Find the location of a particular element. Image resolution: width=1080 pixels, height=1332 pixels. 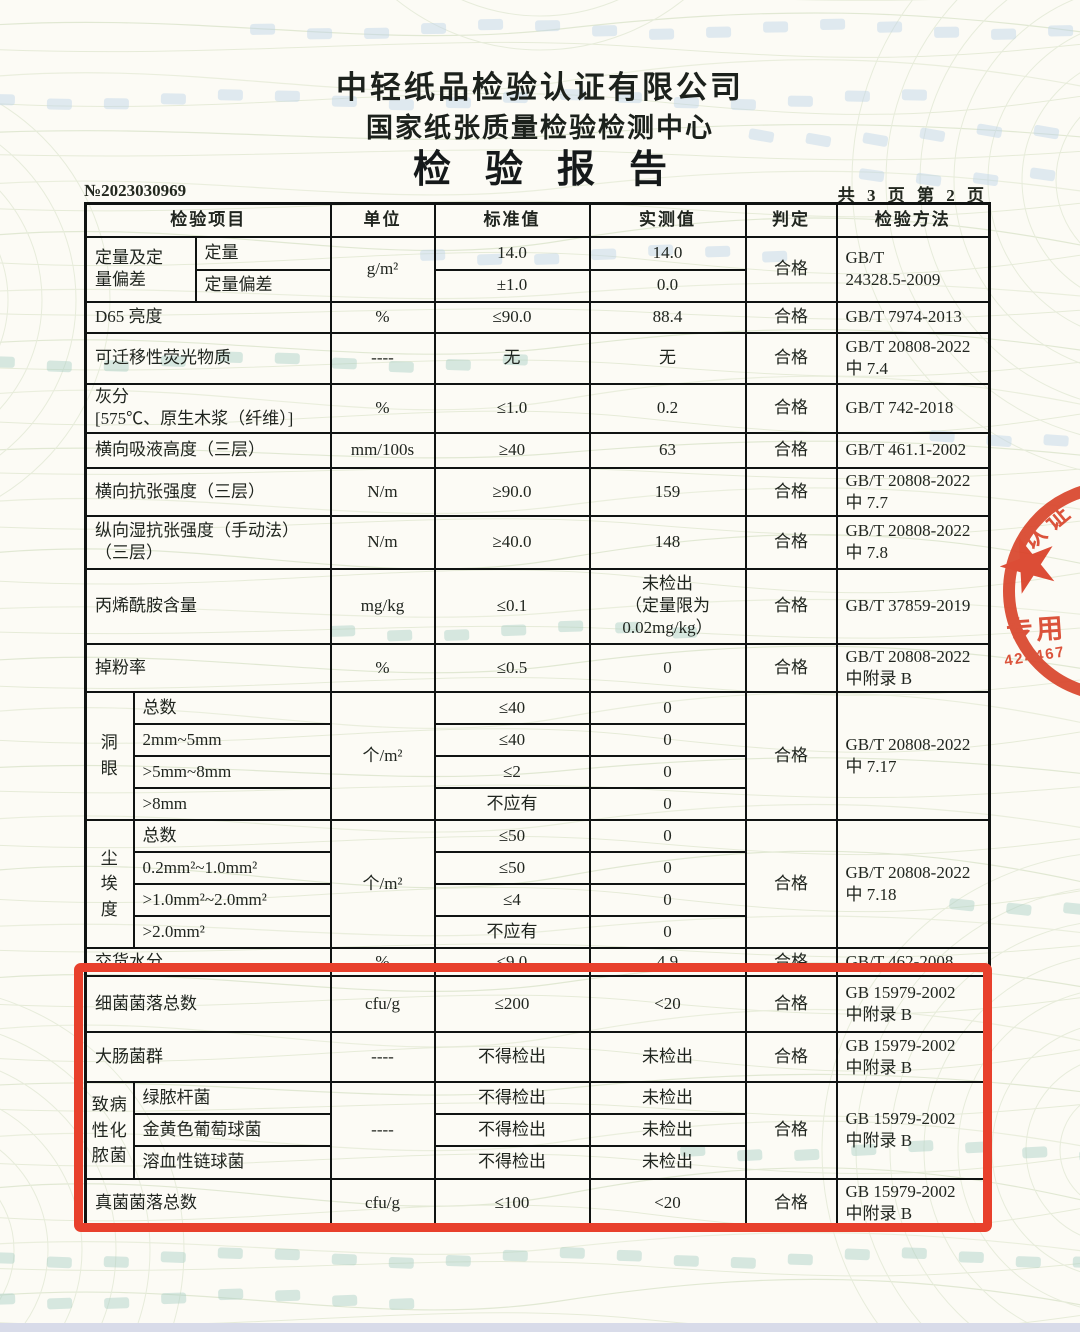

scan-edge-strip is located at coordinates (540, 1327).